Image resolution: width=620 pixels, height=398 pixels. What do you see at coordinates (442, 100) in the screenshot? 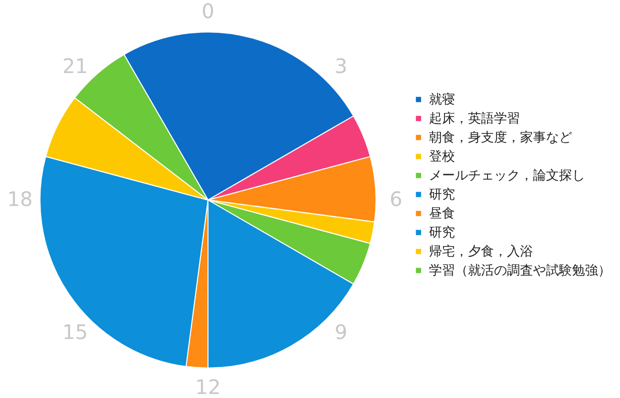
I see `legend-label: 就寝` at bounding box center [442, 100].